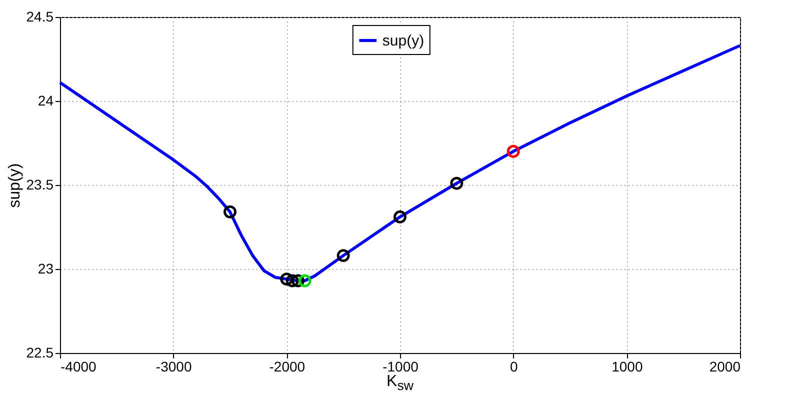 The image size is (795, 420). What do you see at coordinates (46, 268) in the screenshot?
I see `y-tick-label: 23` at bounding box center [46, 268].